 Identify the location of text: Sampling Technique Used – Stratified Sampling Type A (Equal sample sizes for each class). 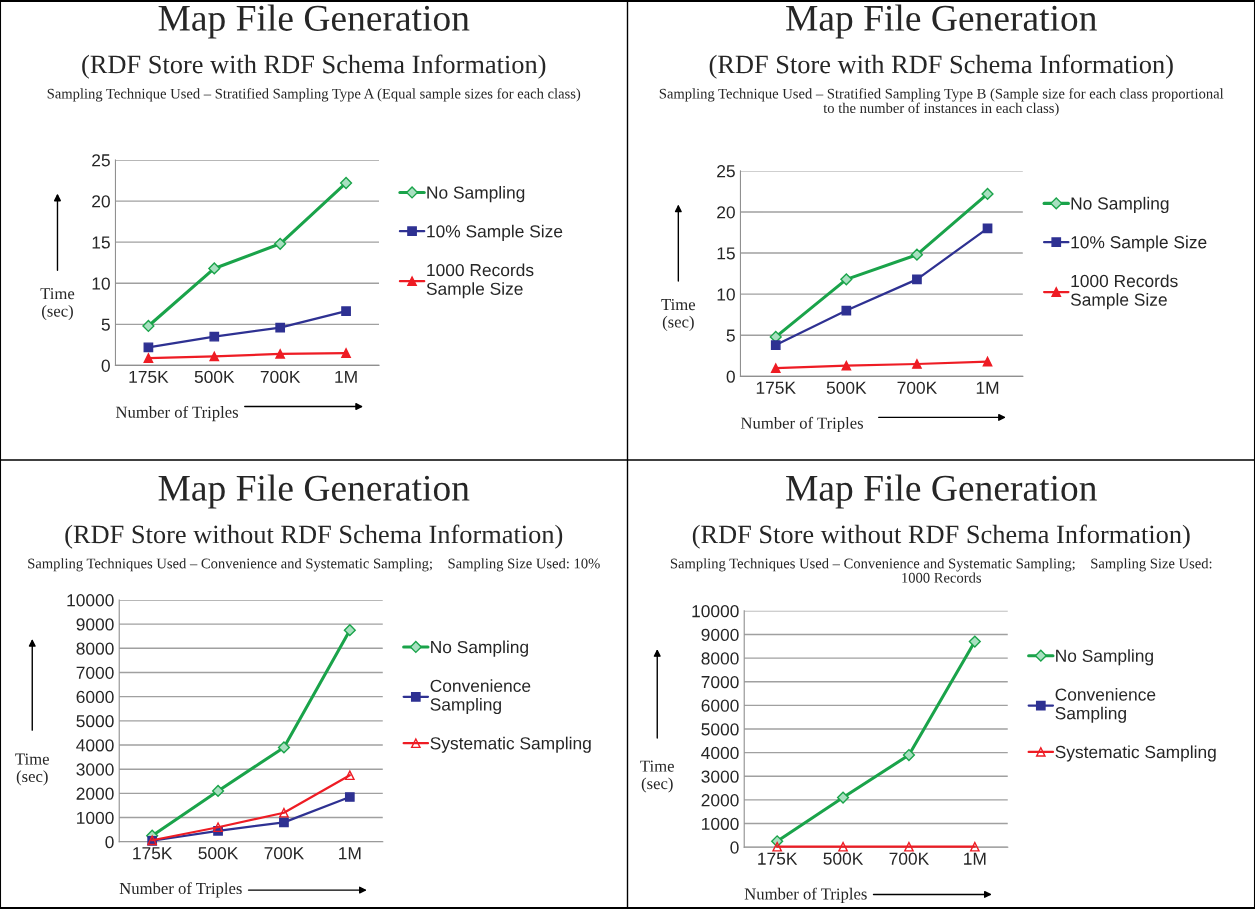
(314, 95).